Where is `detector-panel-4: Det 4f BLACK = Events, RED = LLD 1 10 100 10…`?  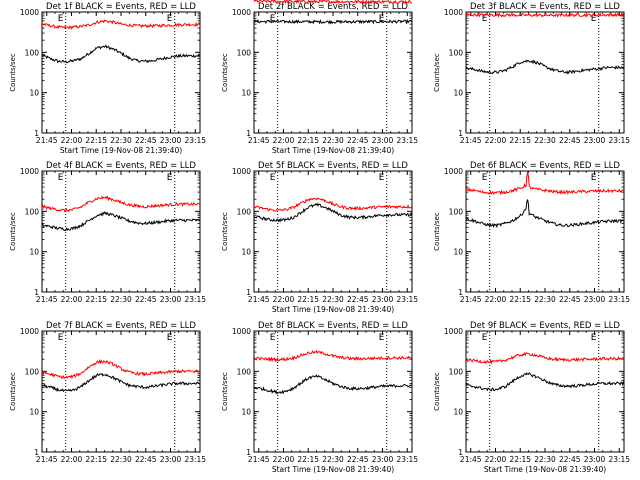
detector-panel-4: Det 4f BLACK = Events, RED = LLD 1 10 100 10… is located at coordinates (107, 232).